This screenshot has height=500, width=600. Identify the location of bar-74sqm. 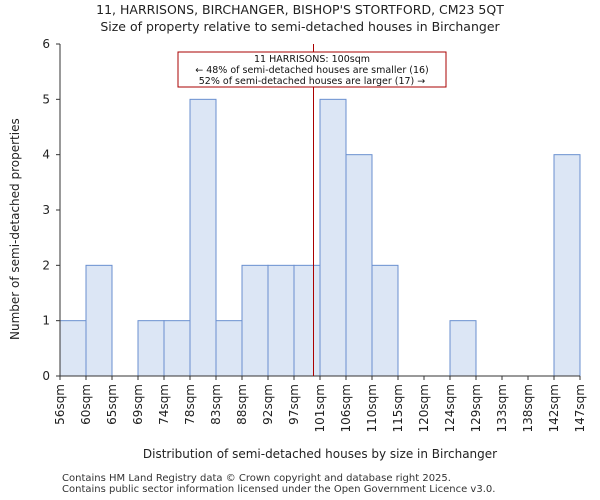
(177, 348).